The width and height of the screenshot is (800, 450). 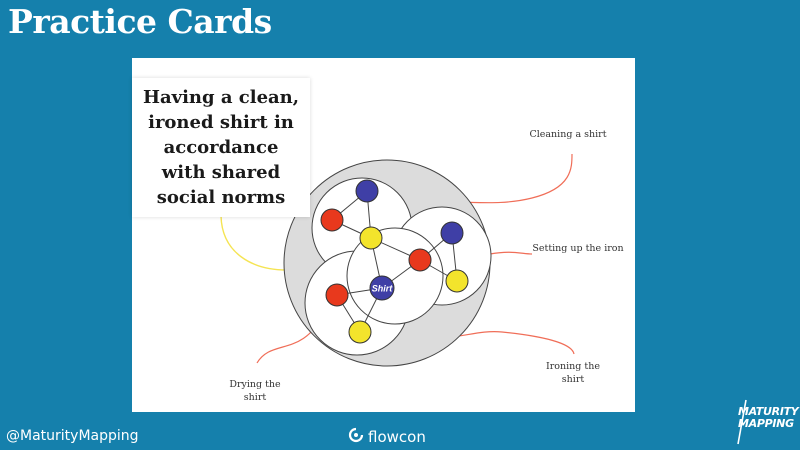 What do you see at coordinates (742, 422) in the screenshot?
I see `brand-slash-icon` at bounding box center [742, 422].